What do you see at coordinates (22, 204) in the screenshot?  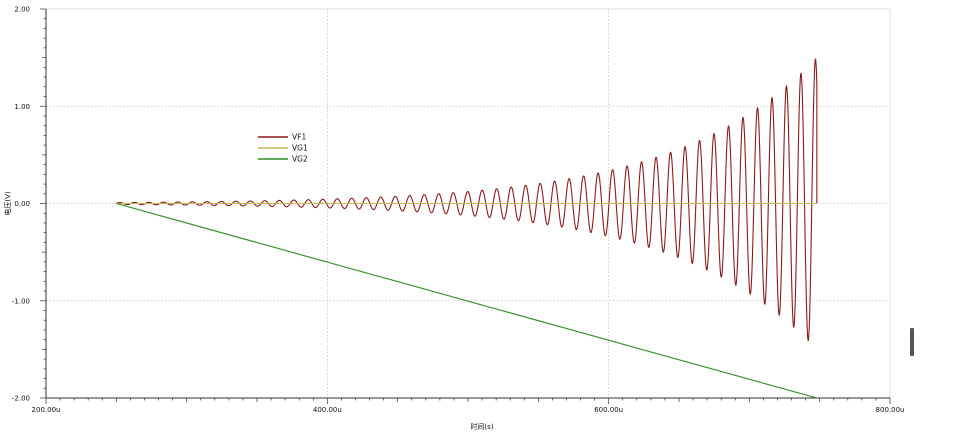 I see `y-tick-label: 0.00` at bounding box center [22, 204].